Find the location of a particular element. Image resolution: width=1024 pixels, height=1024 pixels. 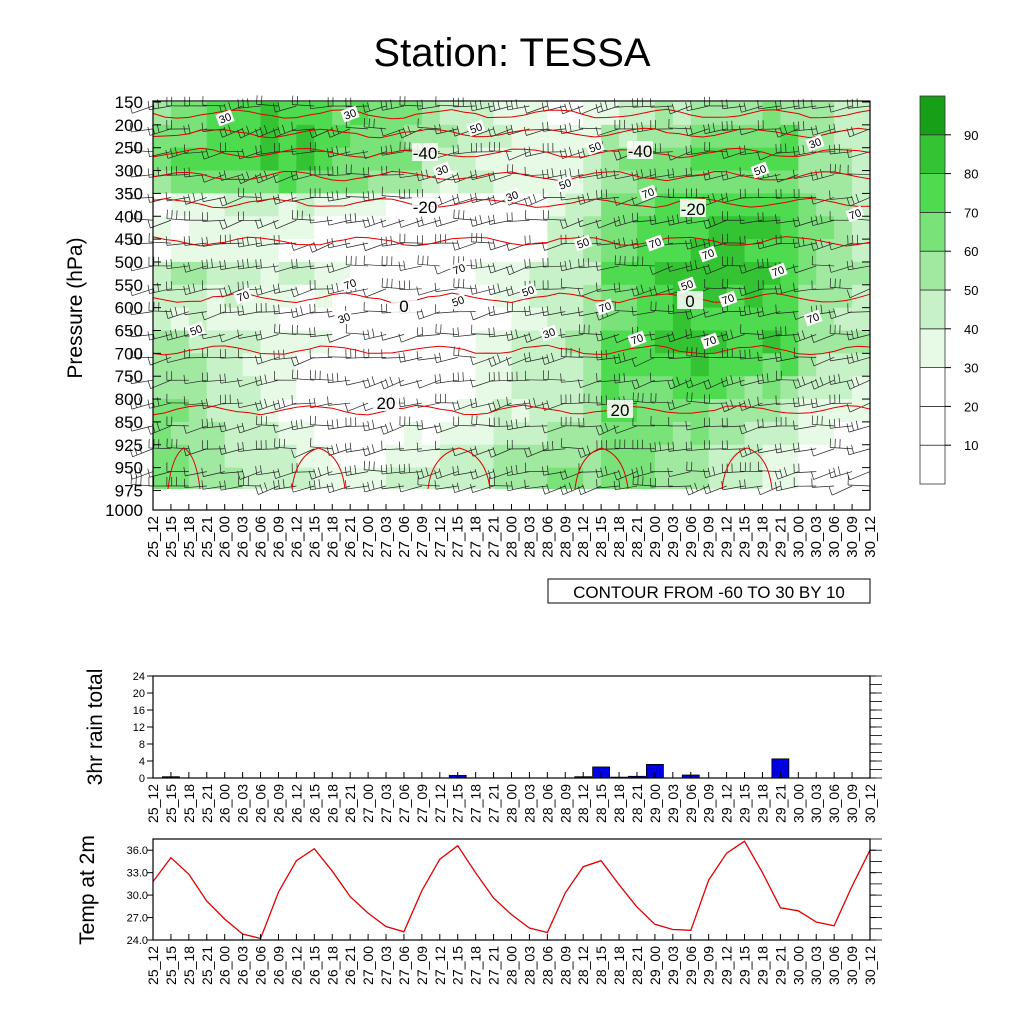

time-tick-label: 27_12 is located at coordinates (440, 537).